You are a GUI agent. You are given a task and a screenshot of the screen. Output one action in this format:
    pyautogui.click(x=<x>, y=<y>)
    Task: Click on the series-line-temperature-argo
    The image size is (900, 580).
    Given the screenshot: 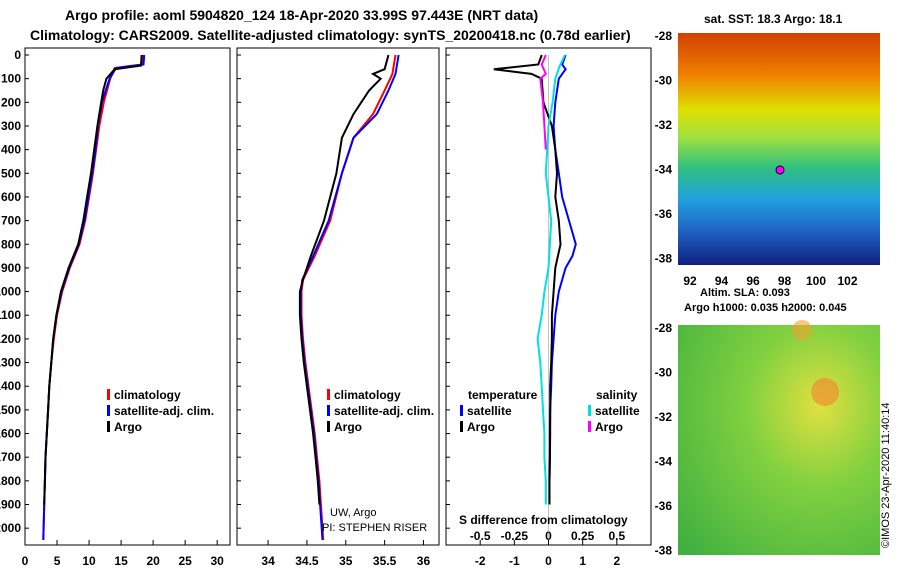 What is the action you would take?
    pyautogui.click(x=527, y=279)
    